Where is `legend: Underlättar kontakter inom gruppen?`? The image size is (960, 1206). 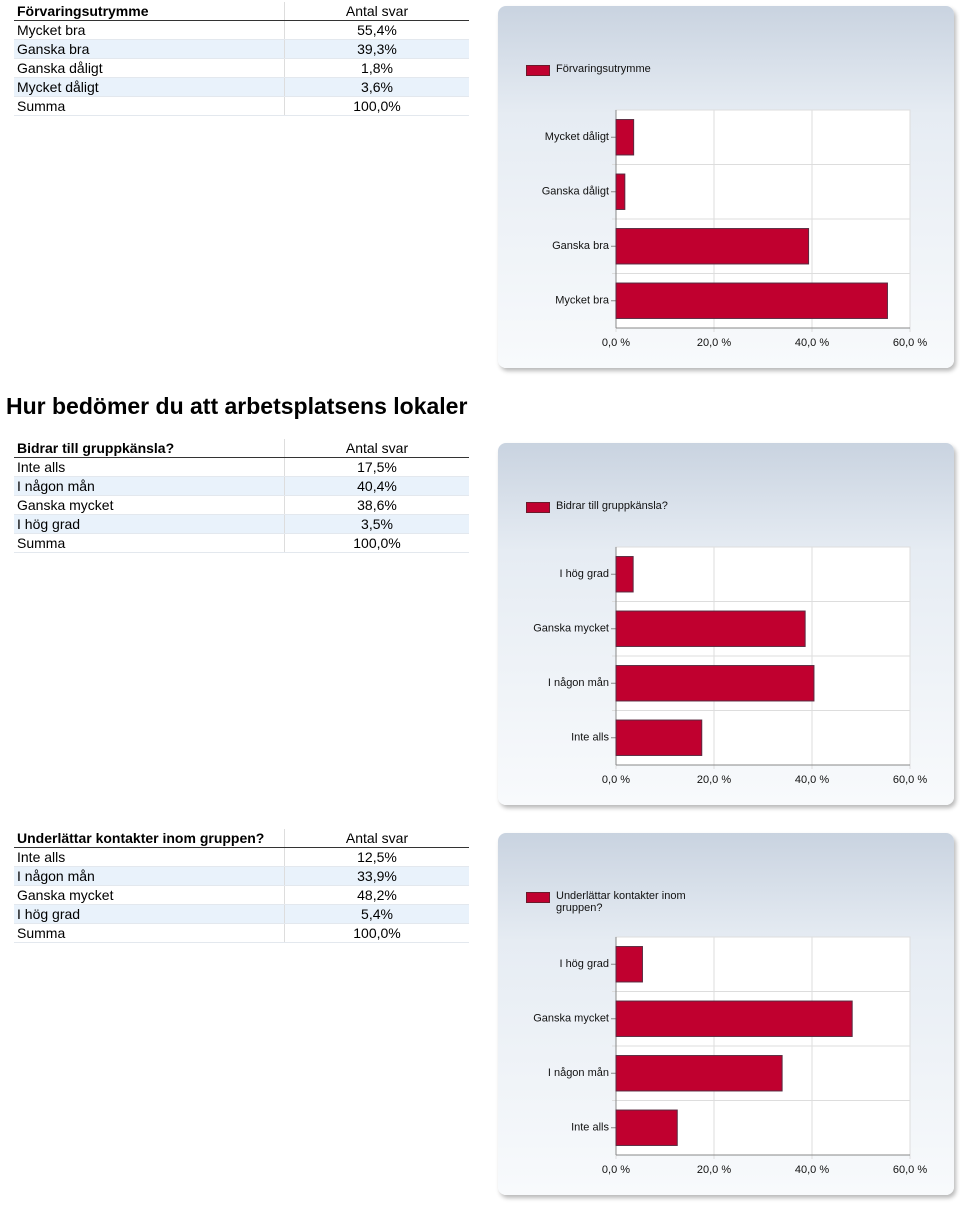 legend: Underlättar kontakter inom gruppen? is located at coordinates (616, 902).